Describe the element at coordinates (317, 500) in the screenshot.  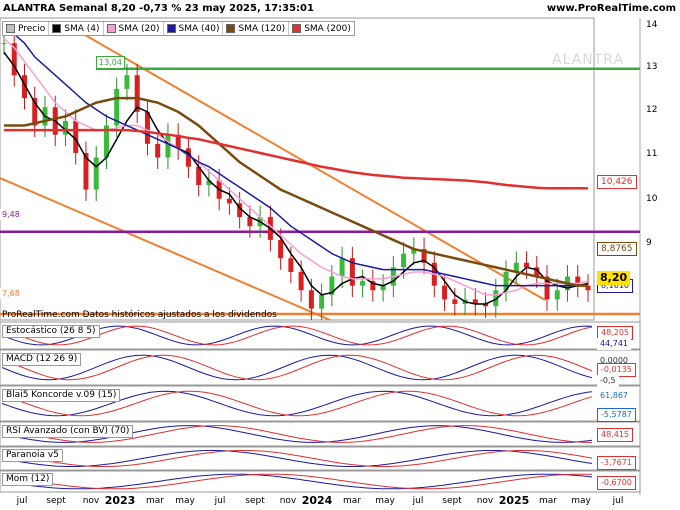
I see `x-tick-label: 2024` at that location.